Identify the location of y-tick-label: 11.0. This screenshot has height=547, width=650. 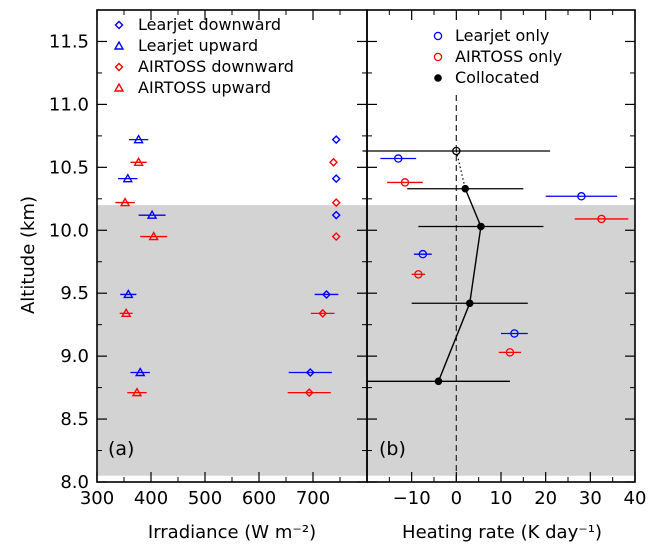
(69, 104).